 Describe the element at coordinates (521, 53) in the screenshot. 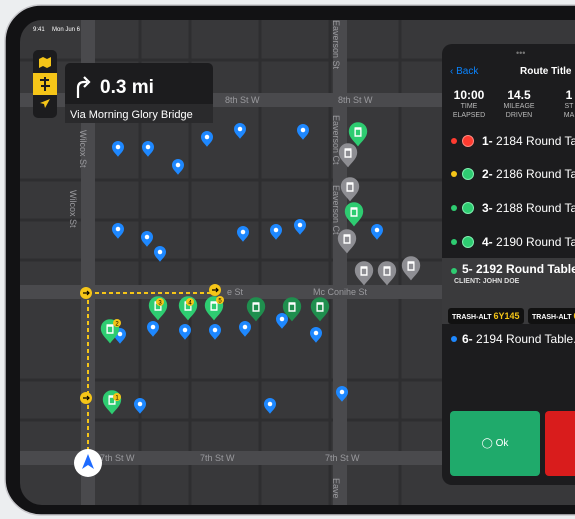

I see `grabber: •••` at that location.